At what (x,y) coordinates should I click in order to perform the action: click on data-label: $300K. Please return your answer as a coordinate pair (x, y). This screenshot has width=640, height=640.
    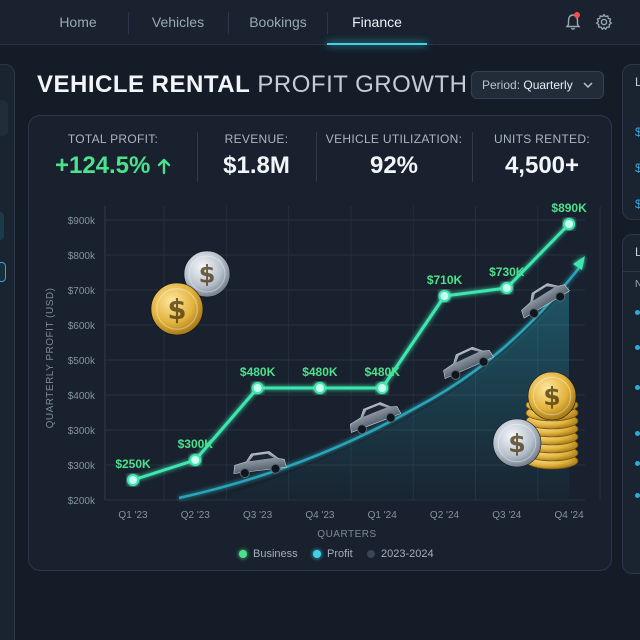
    Looking at the image, I should click on (196, 444).